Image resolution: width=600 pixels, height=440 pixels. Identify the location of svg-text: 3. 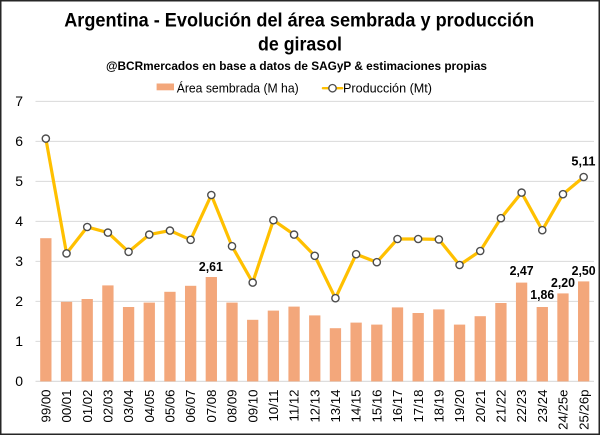
(19, 261).